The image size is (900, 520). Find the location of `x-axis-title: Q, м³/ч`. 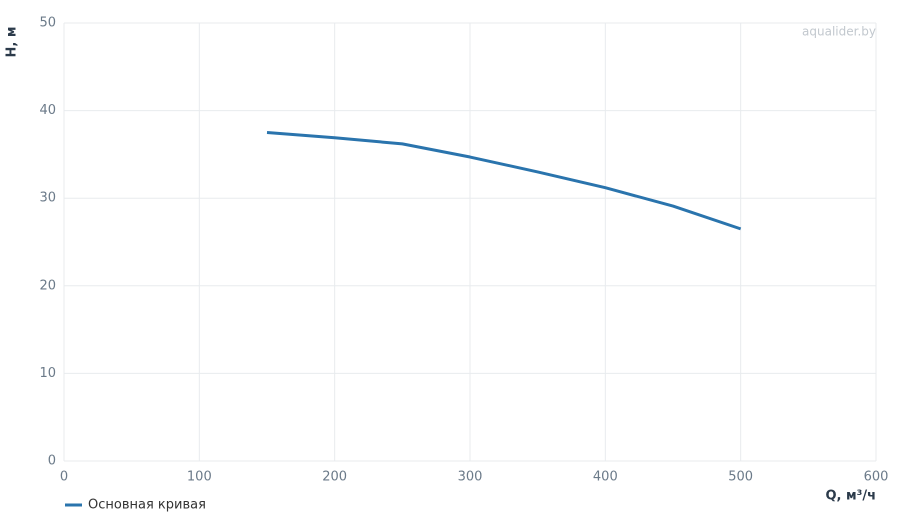

x-axis-title: Q, м³/ч is located at coordinates (850, 496).